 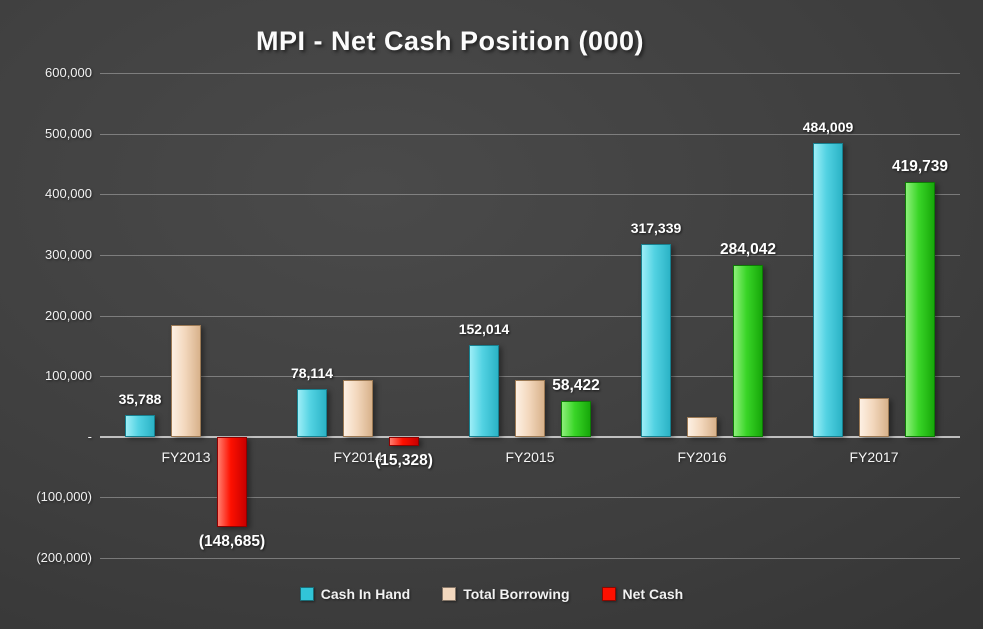 What do you see at coordinates (656, 228) in the screenshot?
I see `bar-value-label: 317,339` at bounding box center [656, 228].